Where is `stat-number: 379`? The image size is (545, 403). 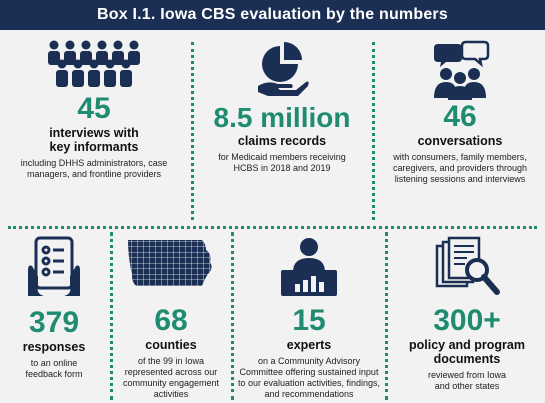 stat-number: 379 is located at coordinates (54, 322).